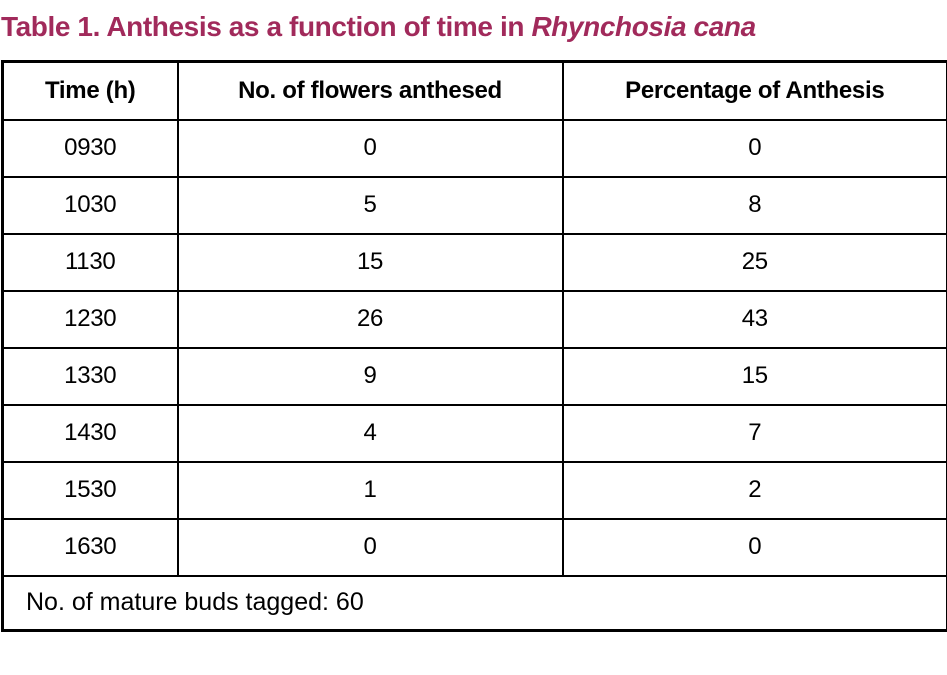 The image size is (947, 675). Describe the element at coordinates (754, 319) in the screenshot. I see `table-cell-percentage: 43` at that location.